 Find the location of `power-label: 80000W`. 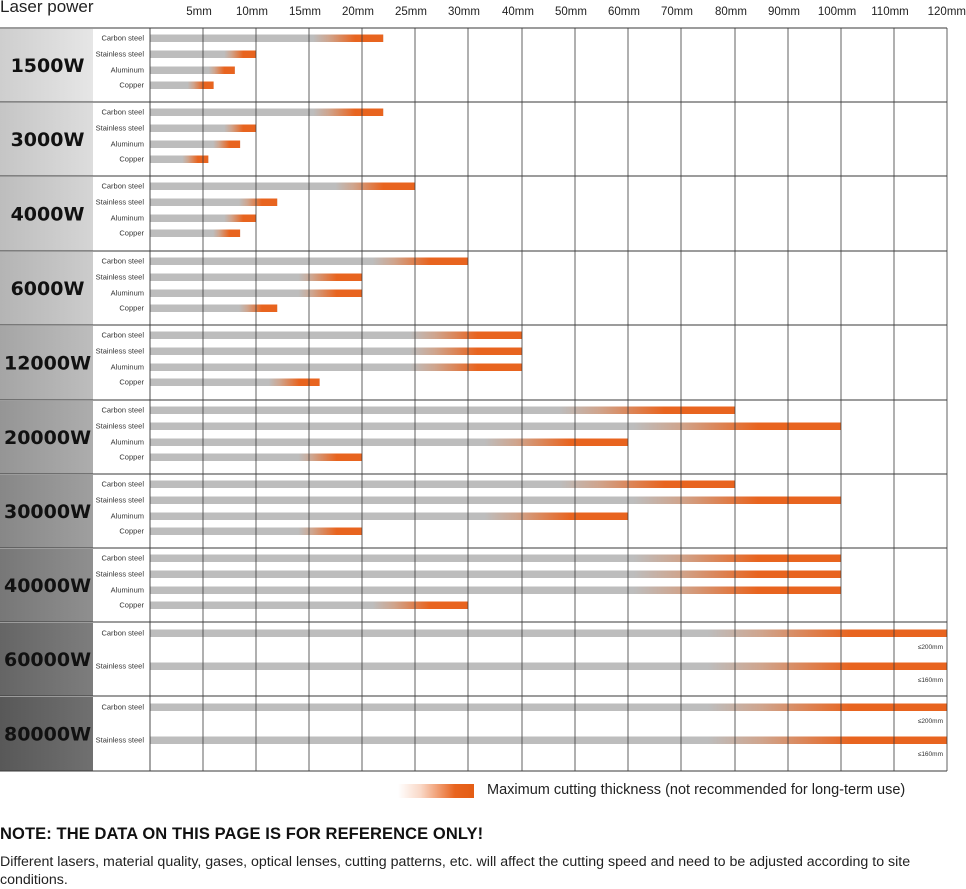

power-label: 80000W is located at coordinates (47, 735).